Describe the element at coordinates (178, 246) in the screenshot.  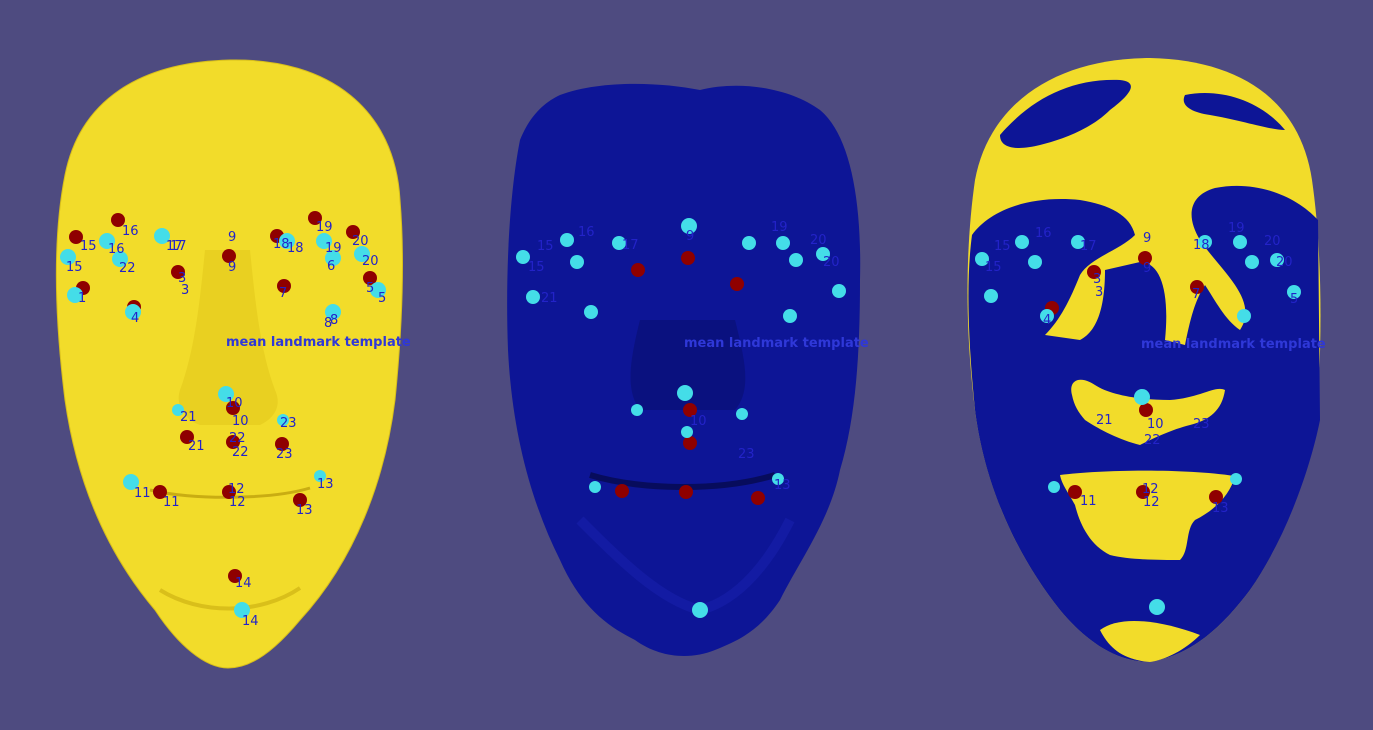
I see `landmark-label: 17` at that location.